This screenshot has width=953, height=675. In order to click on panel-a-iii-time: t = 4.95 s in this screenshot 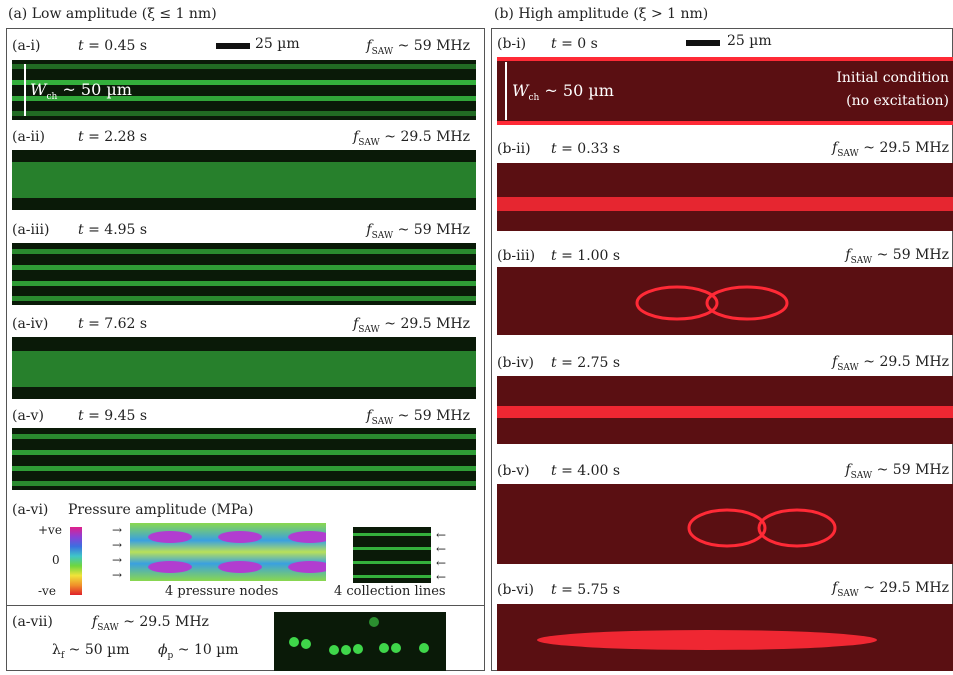, I will do `click(113, 230)`.